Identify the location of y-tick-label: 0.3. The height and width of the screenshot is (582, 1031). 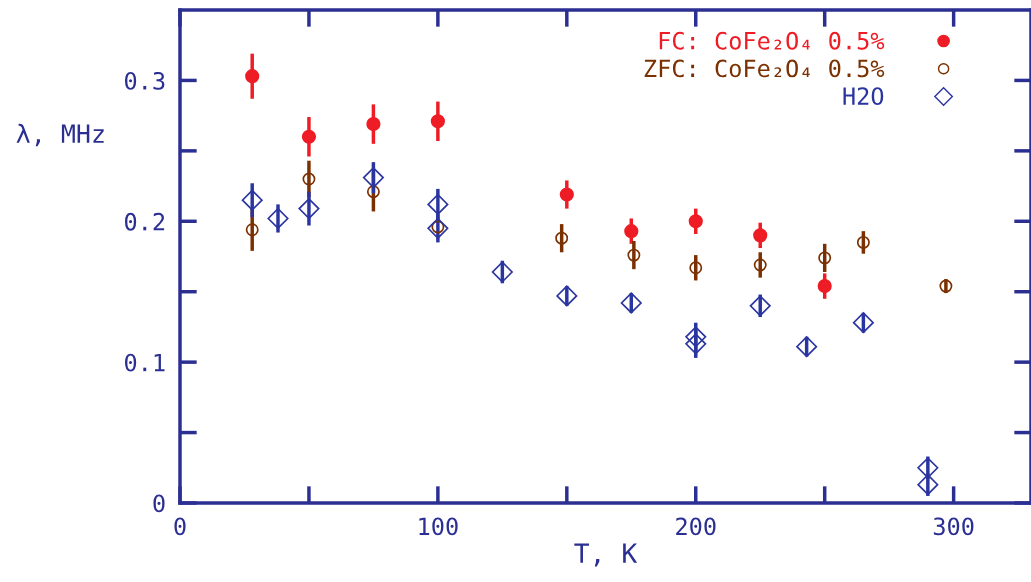
(145, 80).